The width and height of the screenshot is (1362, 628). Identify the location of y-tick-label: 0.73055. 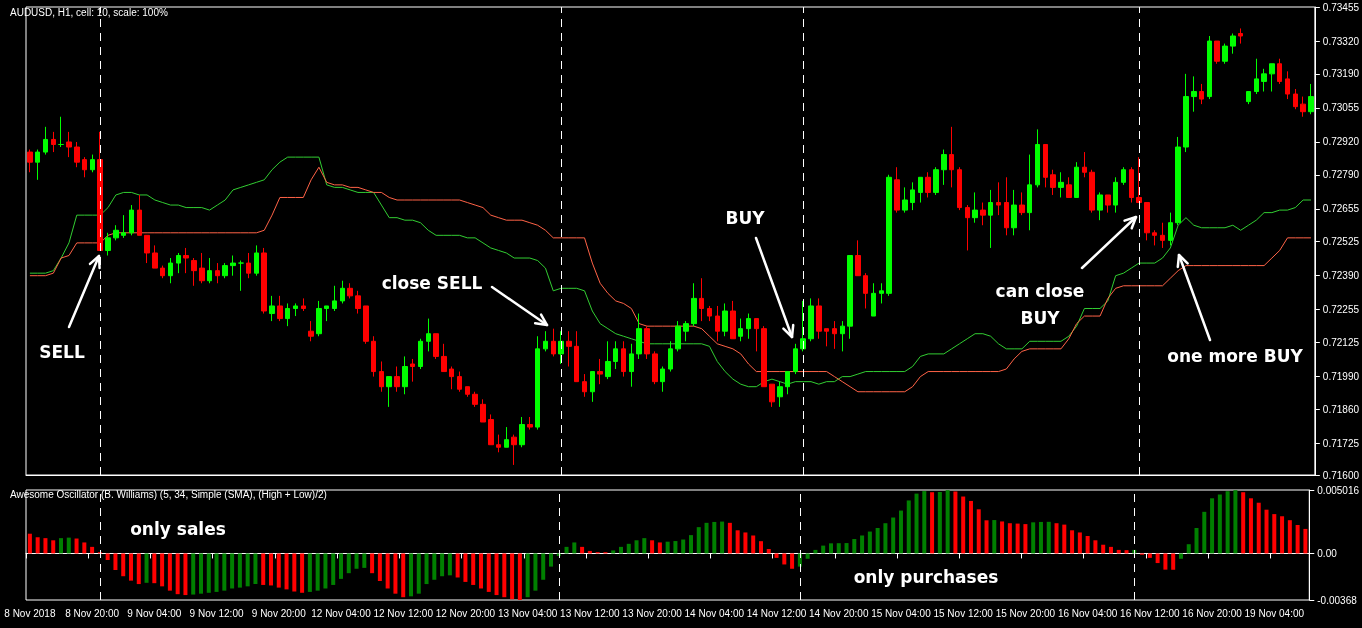
(1341, 108).